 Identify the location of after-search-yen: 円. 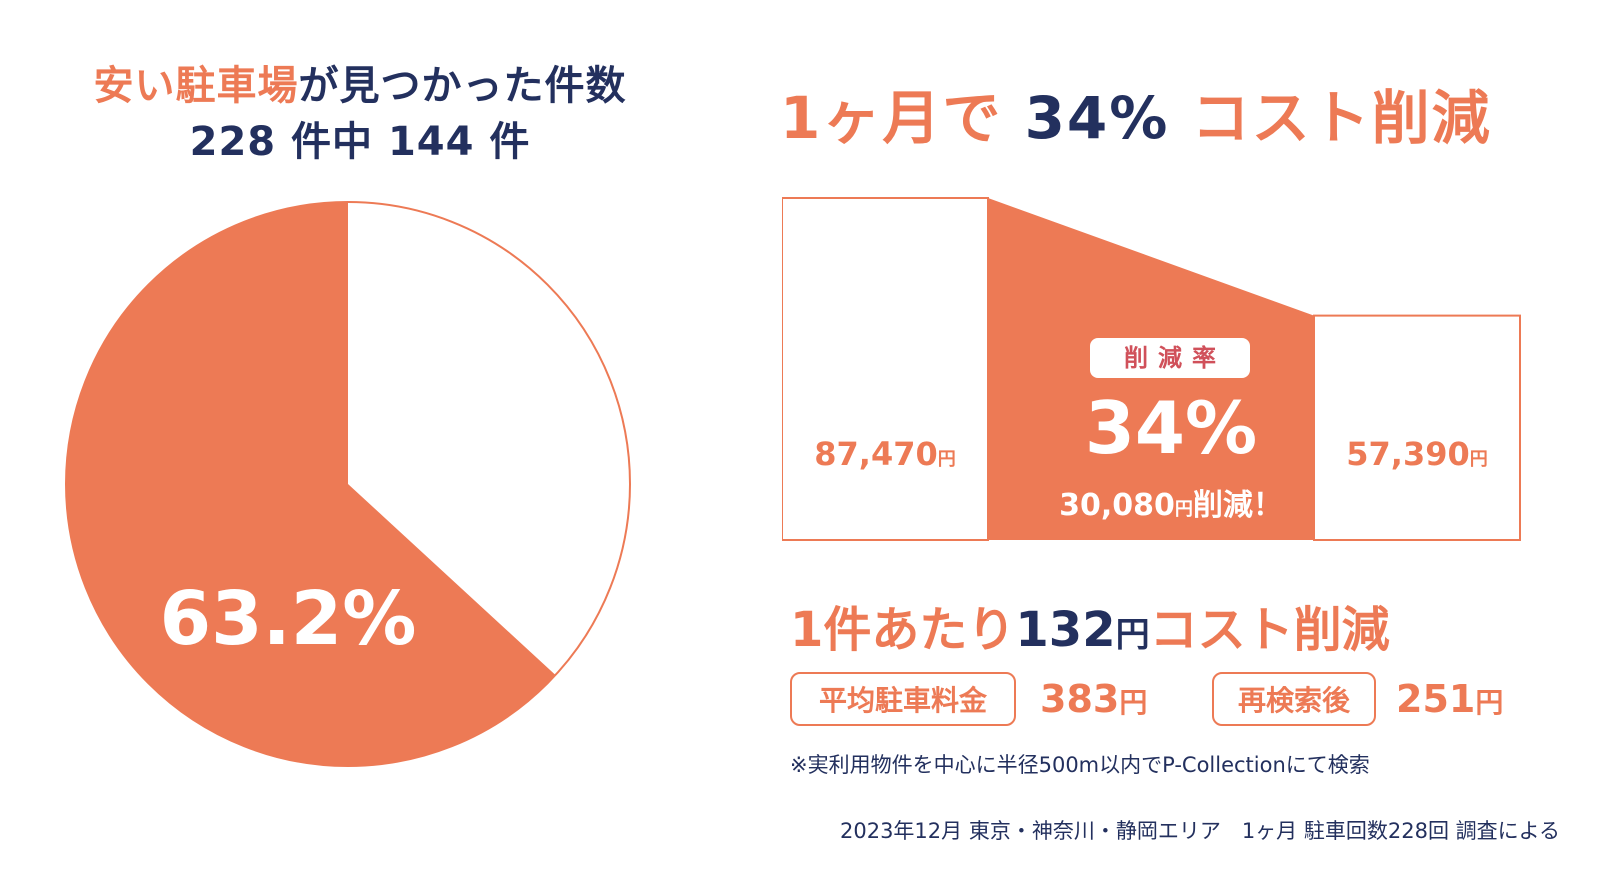
(1489, 702).